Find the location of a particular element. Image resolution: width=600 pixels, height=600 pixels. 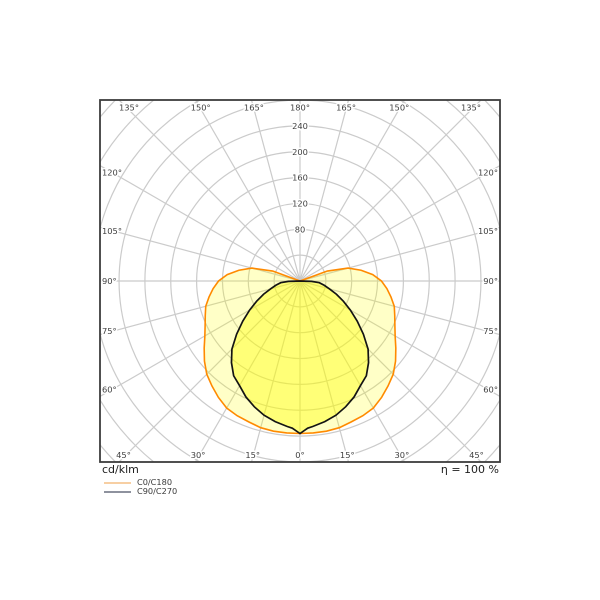

radial-tick-label: 120 is located at coordinates (300, 203).